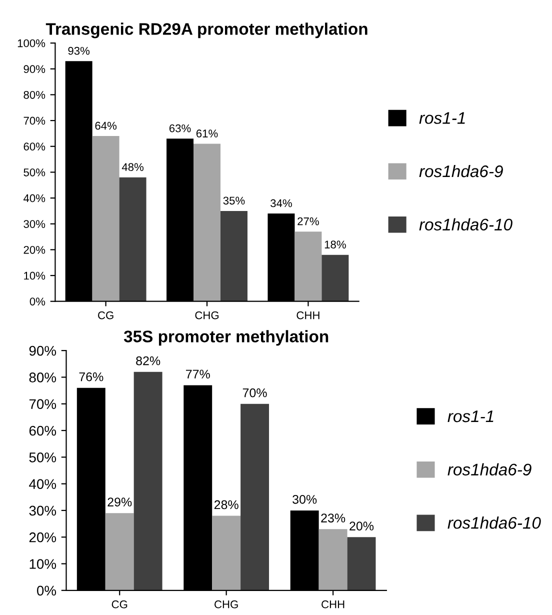 Image resolution: width=552 pixels, height=615 pixels. Describe the element at coordinates (198, 374) in the screenshot. I see `data-label: 77%` at that location.